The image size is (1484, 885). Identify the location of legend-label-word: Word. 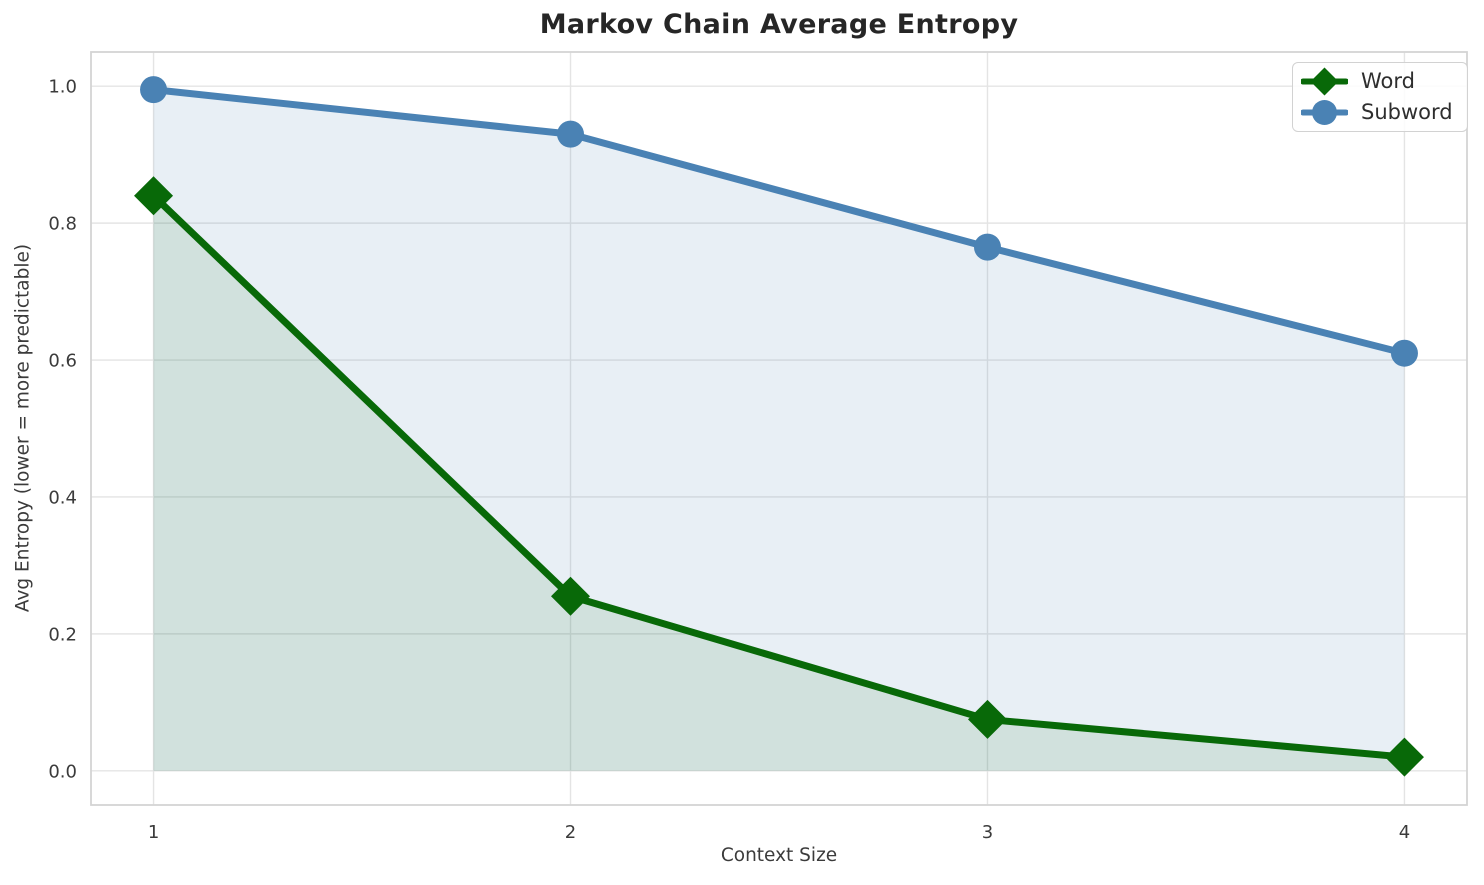
(1388, 81).